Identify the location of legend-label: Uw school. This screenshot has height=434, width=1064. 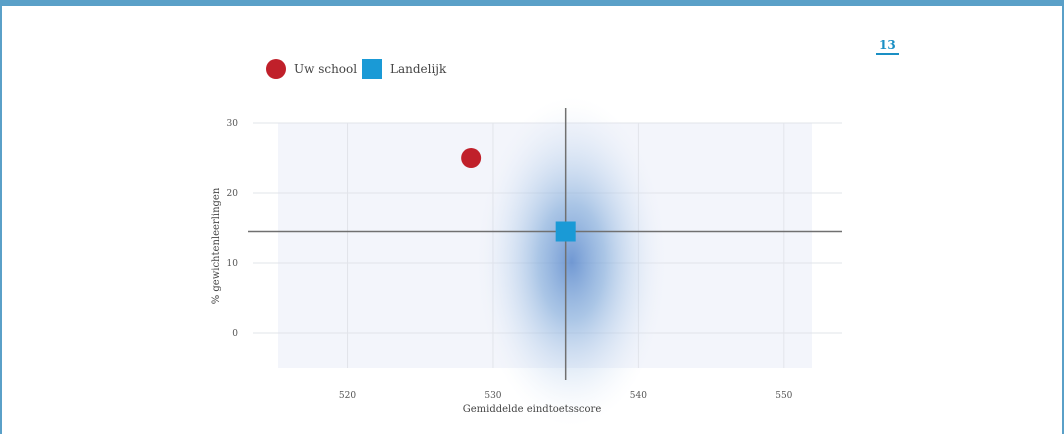
(326, 69).